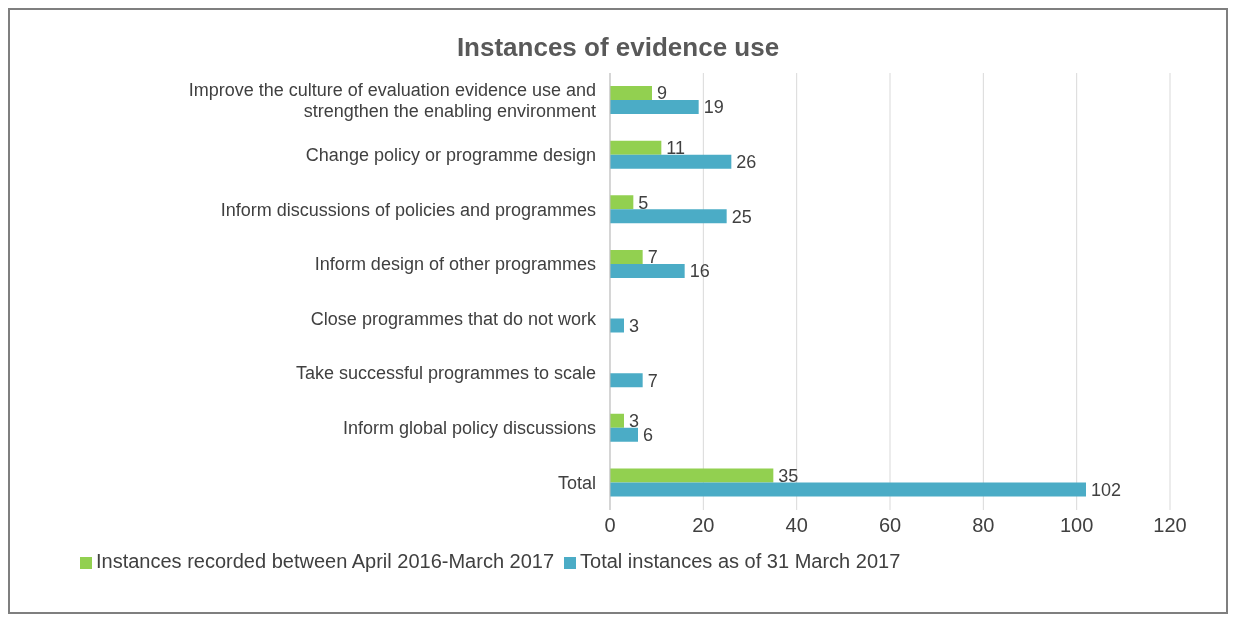 This screenshot has width=1238, height=626. I want to click on y-tick-label: Inform global policy discussions, so click(469, 428).